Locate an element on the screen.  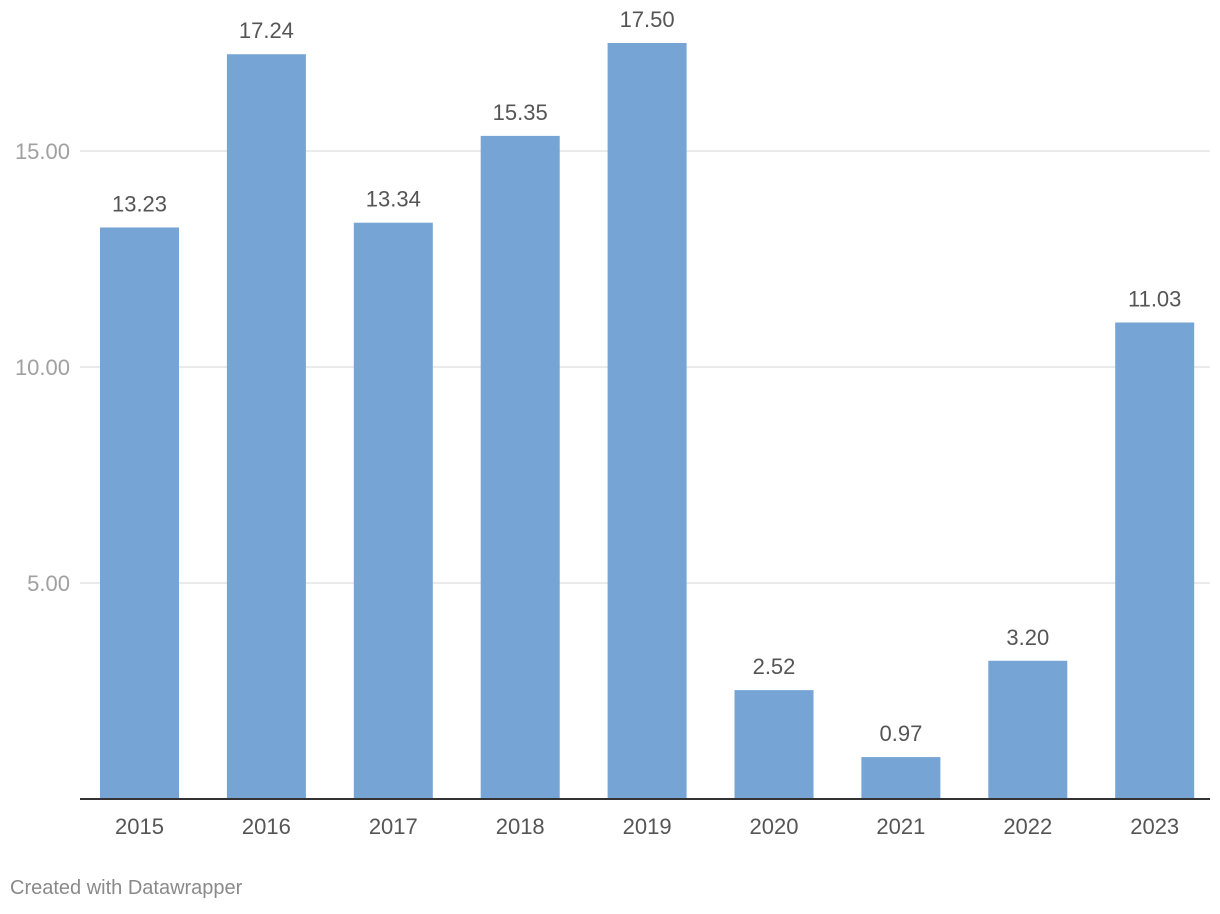
bar-value-label: 13.34 is located at coordinates (393, 199).